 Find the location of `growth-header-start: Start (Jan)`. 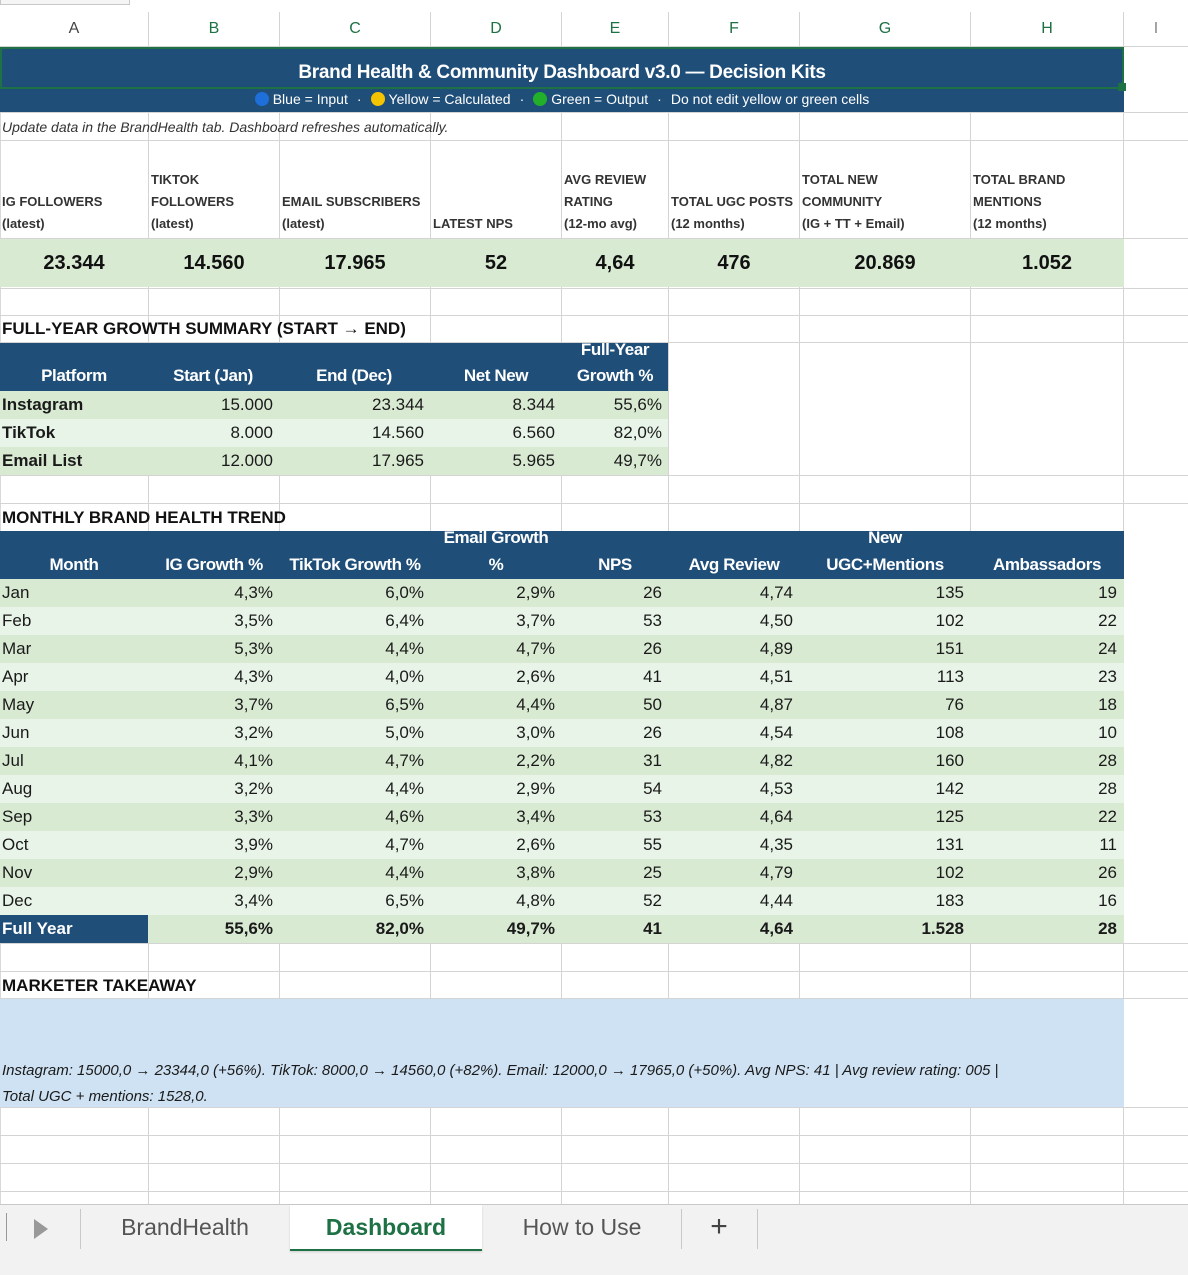

growth-header-start: Start (Jan) is located at coordinates (213, 375).